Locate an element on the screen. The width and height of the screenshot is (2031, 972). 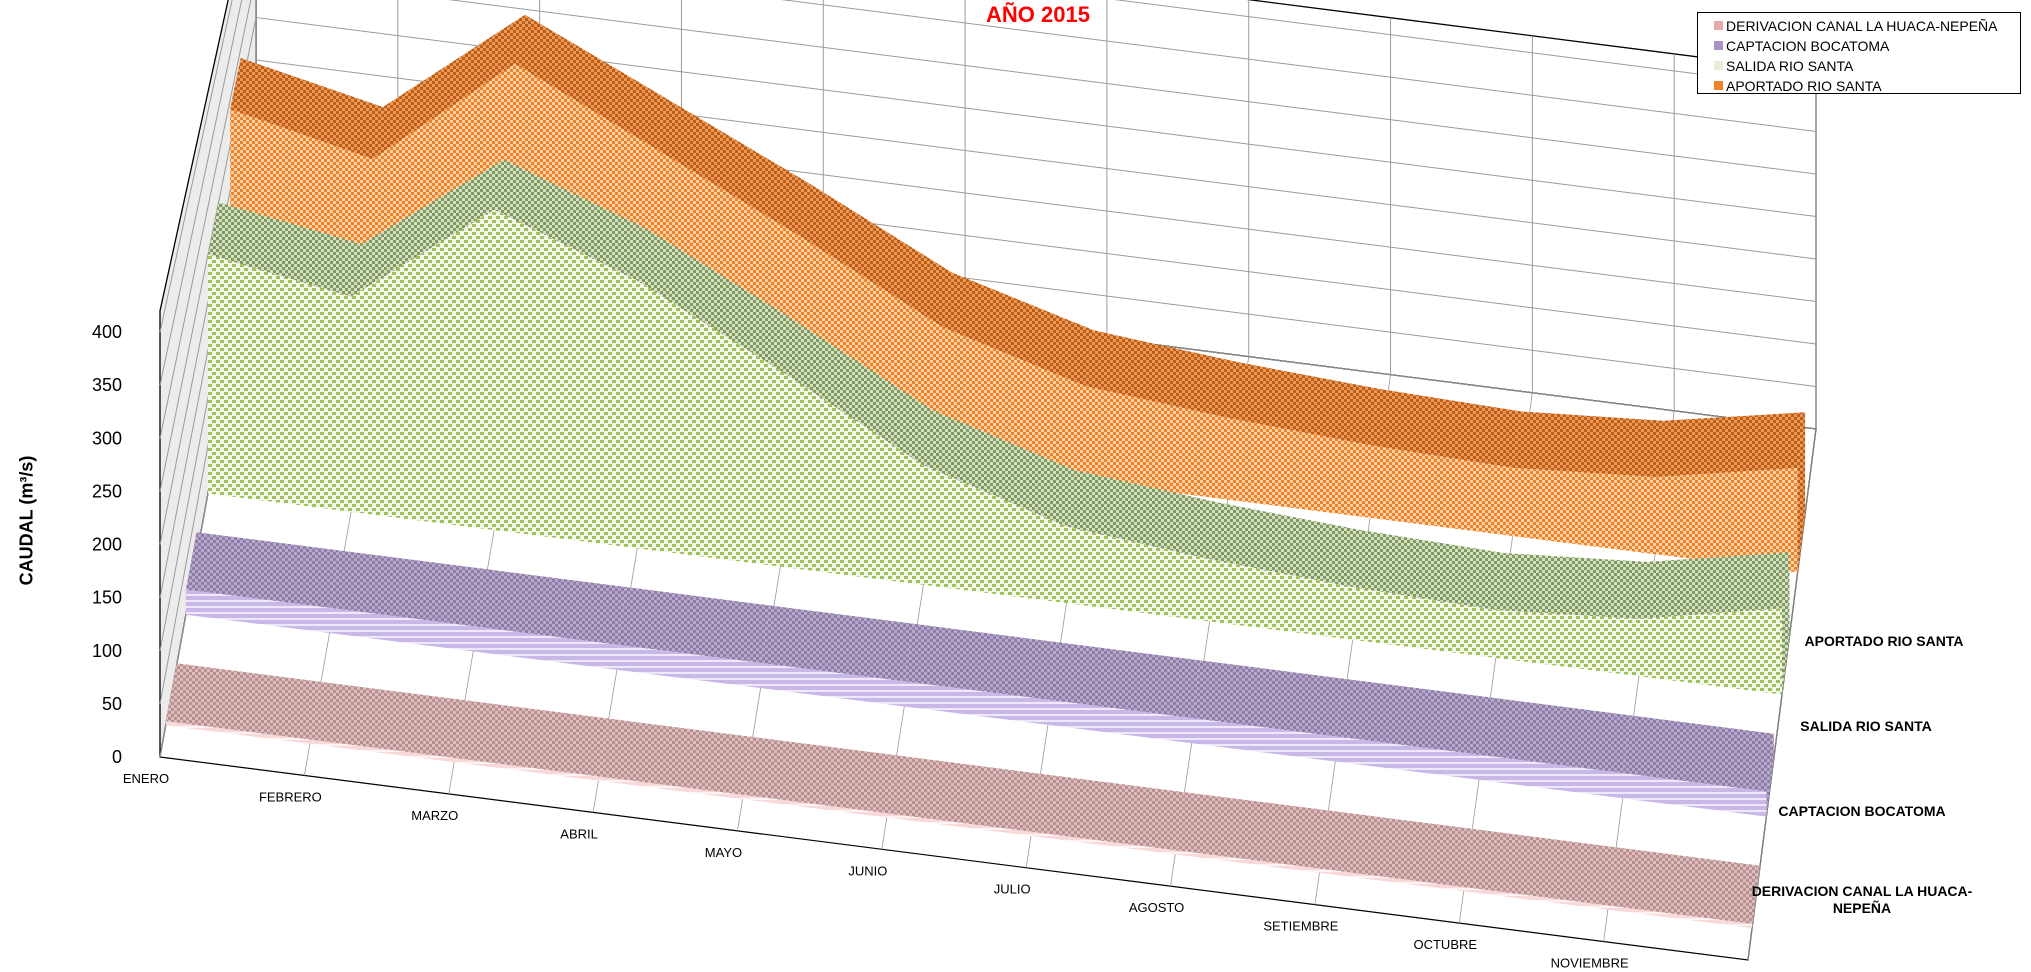
legend-item-derivacion: DERIVACION CANAL LA HUACA-NEPEÑA is located at coordinates (1856, 26).